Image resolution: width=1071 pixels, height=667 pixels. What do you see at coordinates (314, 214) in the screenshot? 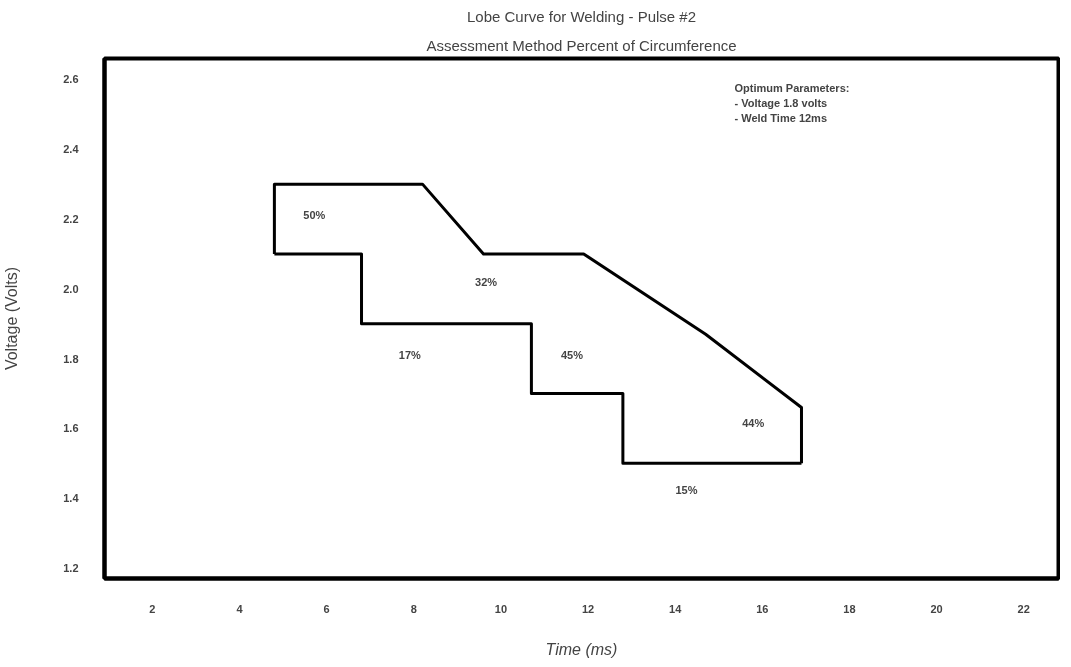
I see `annotation: 50%` at bounding box center [314, 214].